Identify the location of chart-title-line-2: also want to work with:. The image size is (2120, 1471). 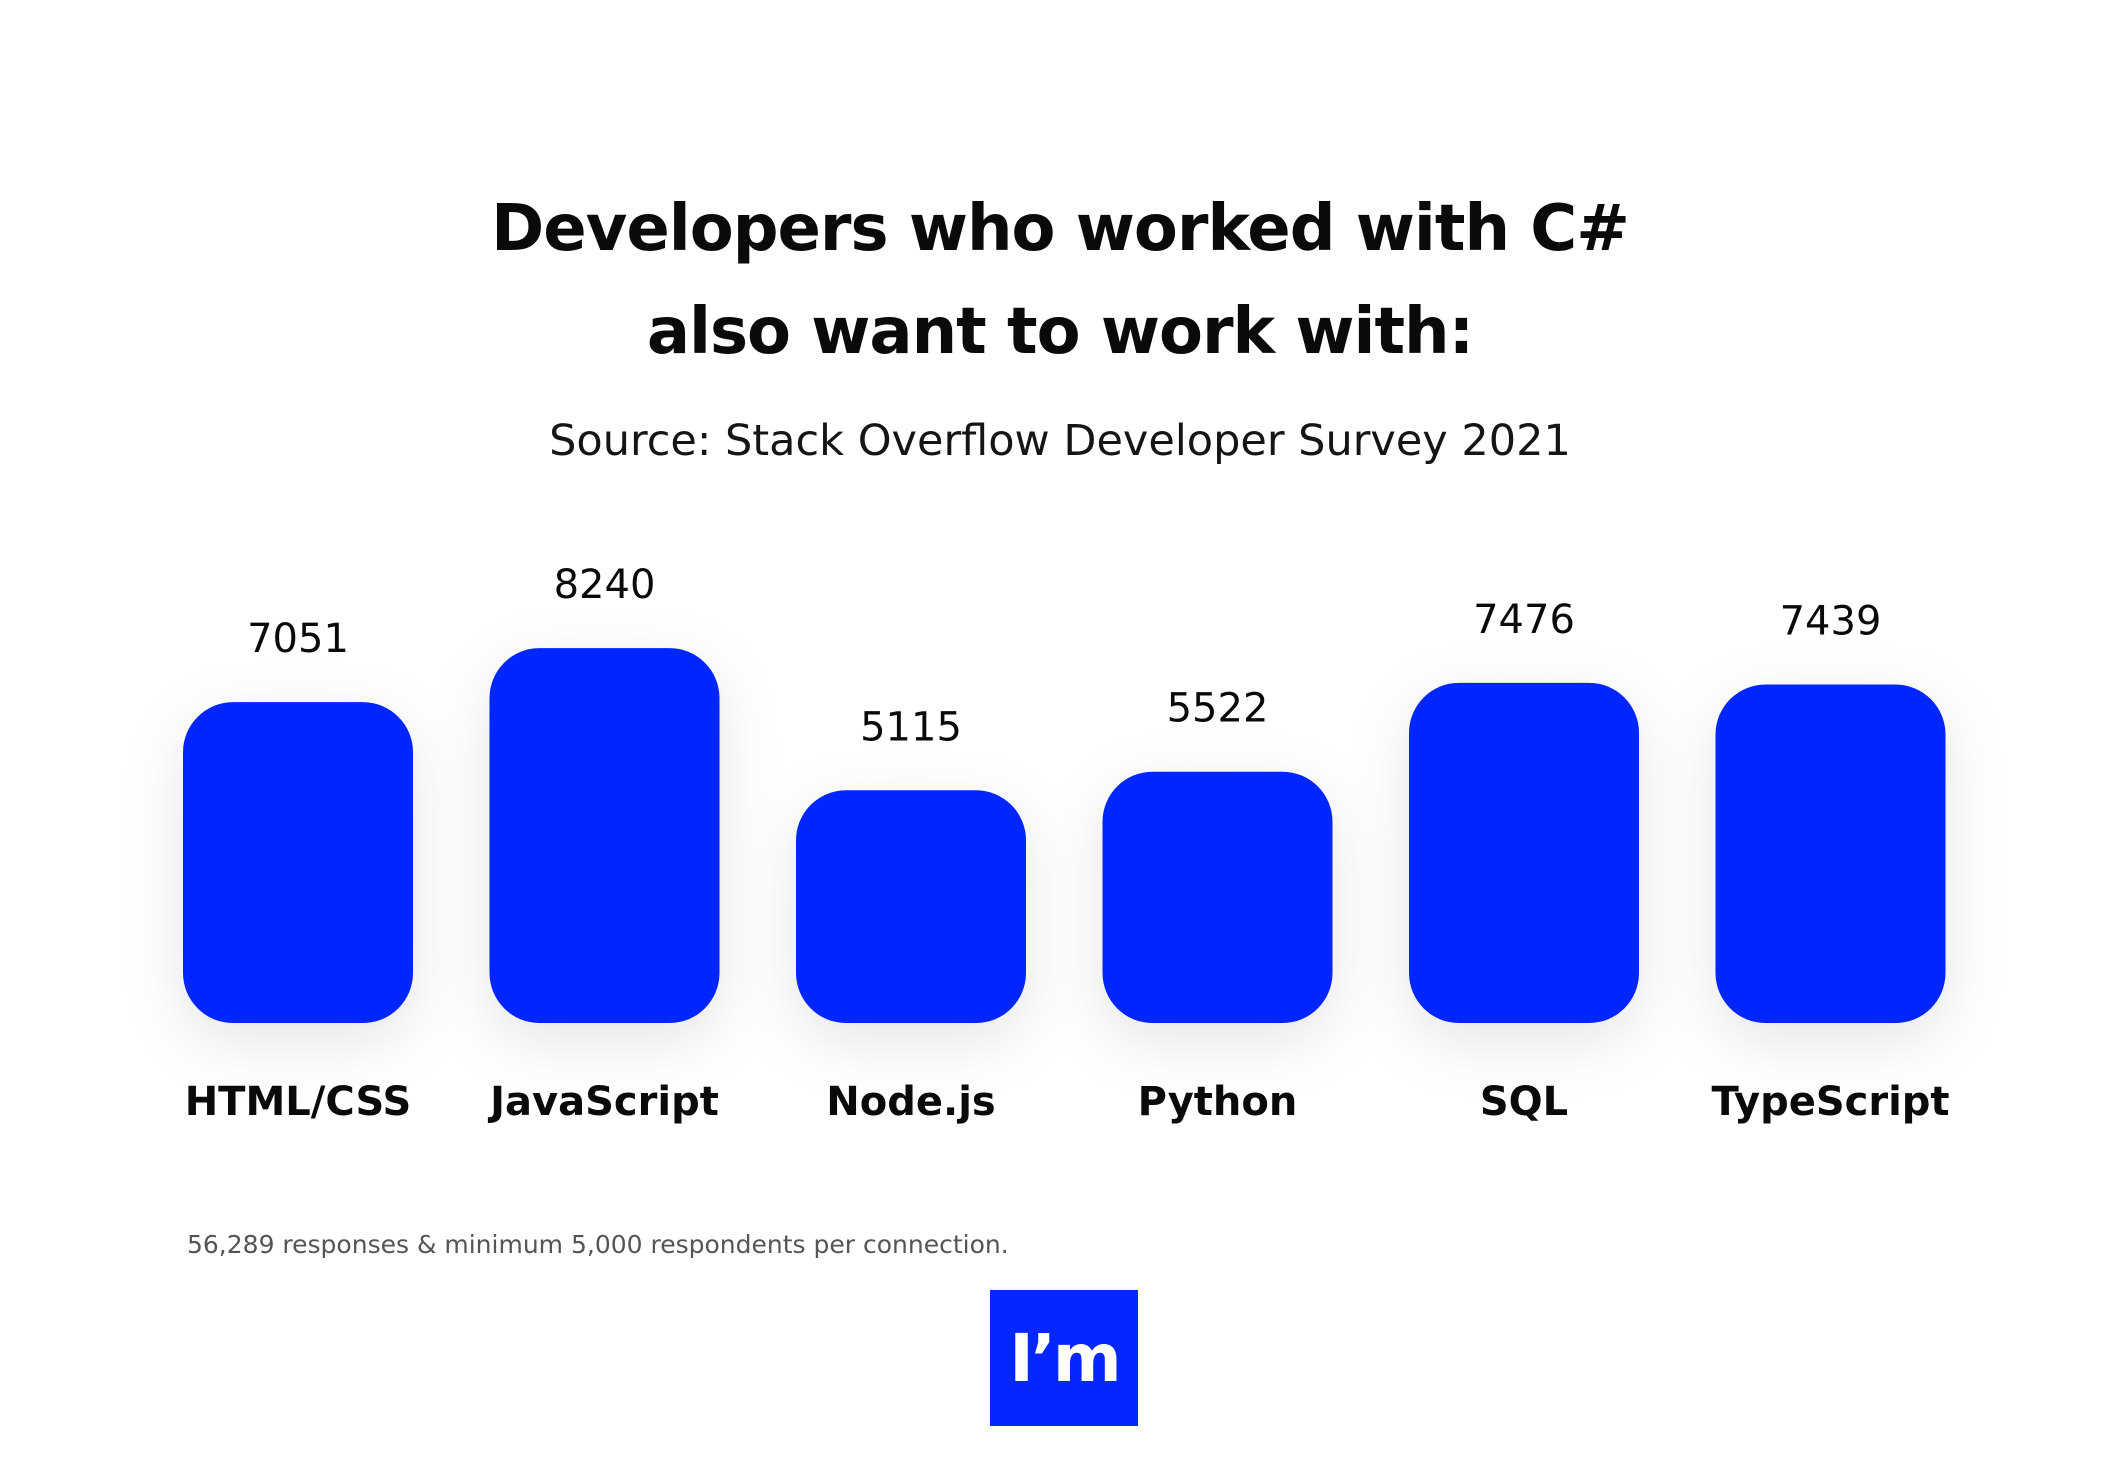
(1060, 332).